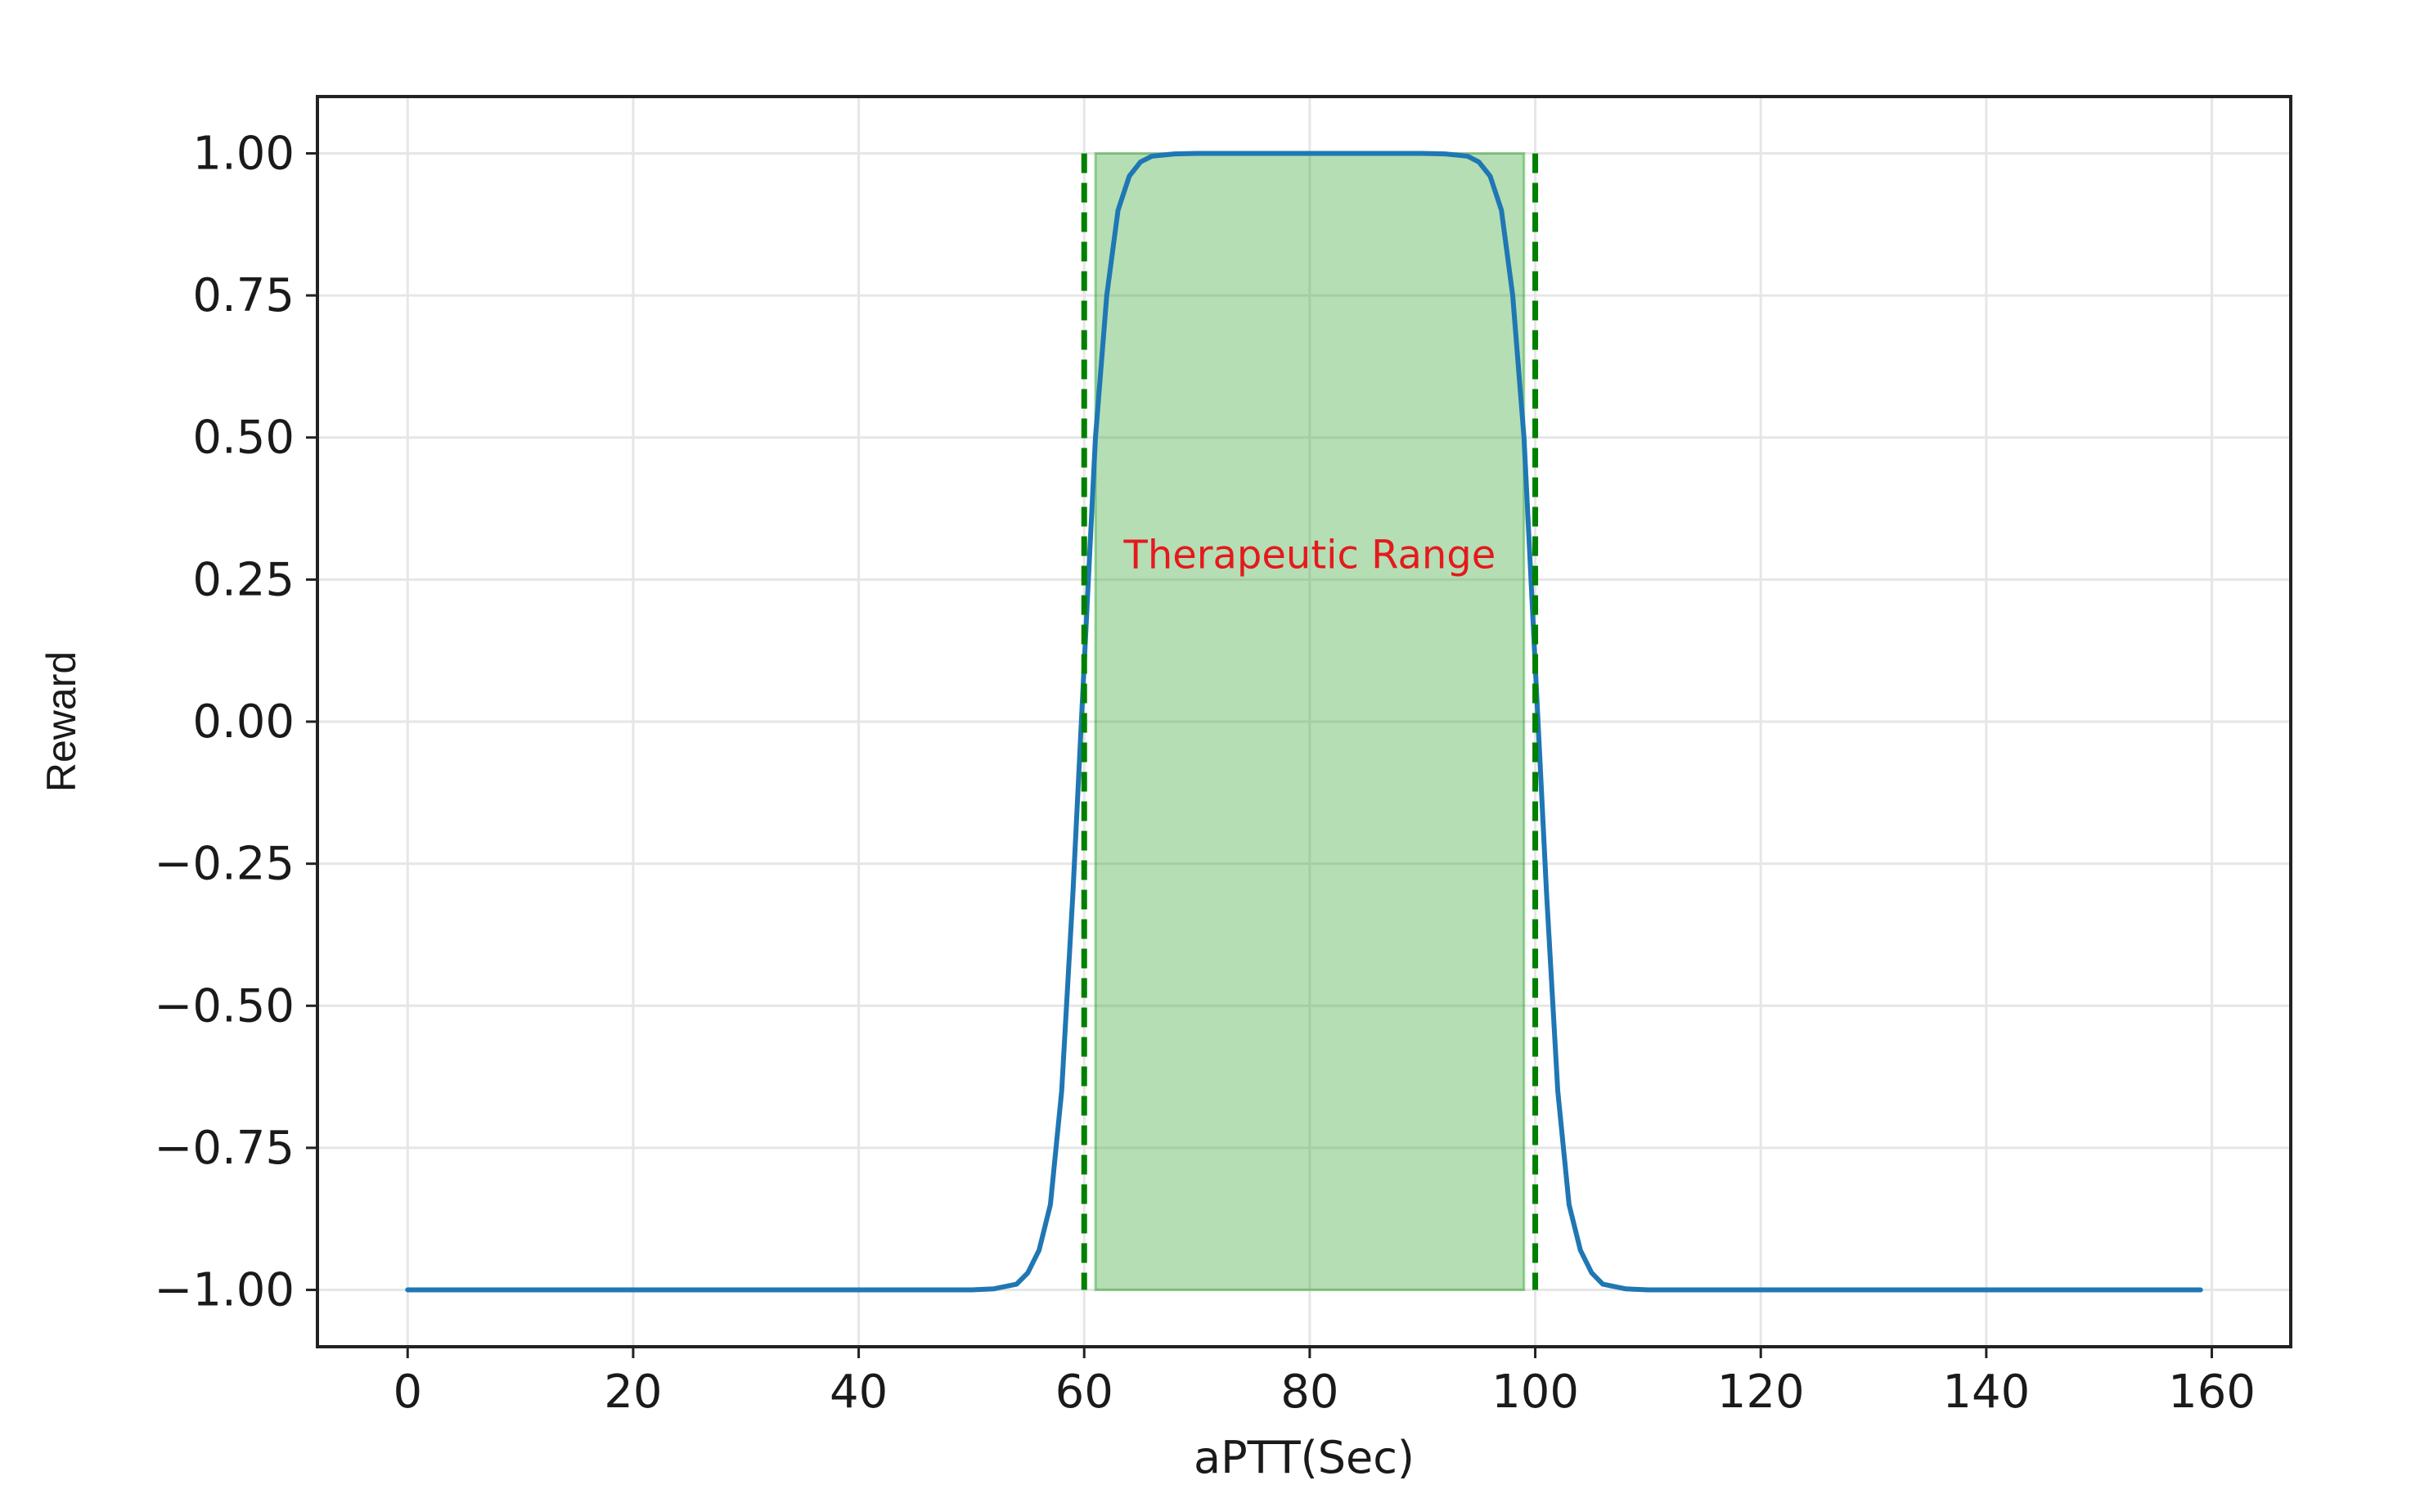 The image size is (2420, 1512). I want to click on x-tick-label: 140, so click(1986, 1393).